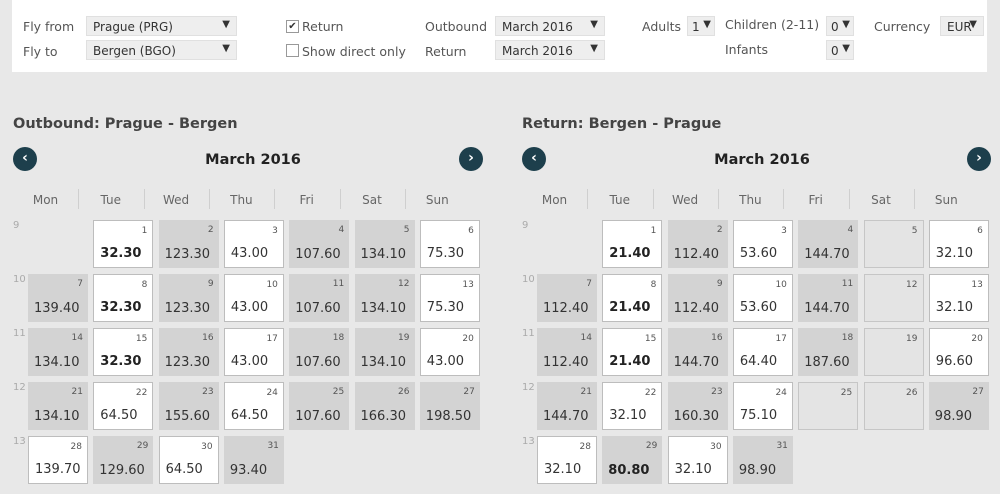  Describe the element at coordinates (188, 244) in the screenshot. I see `day-cell: 2 123.30` at that location.